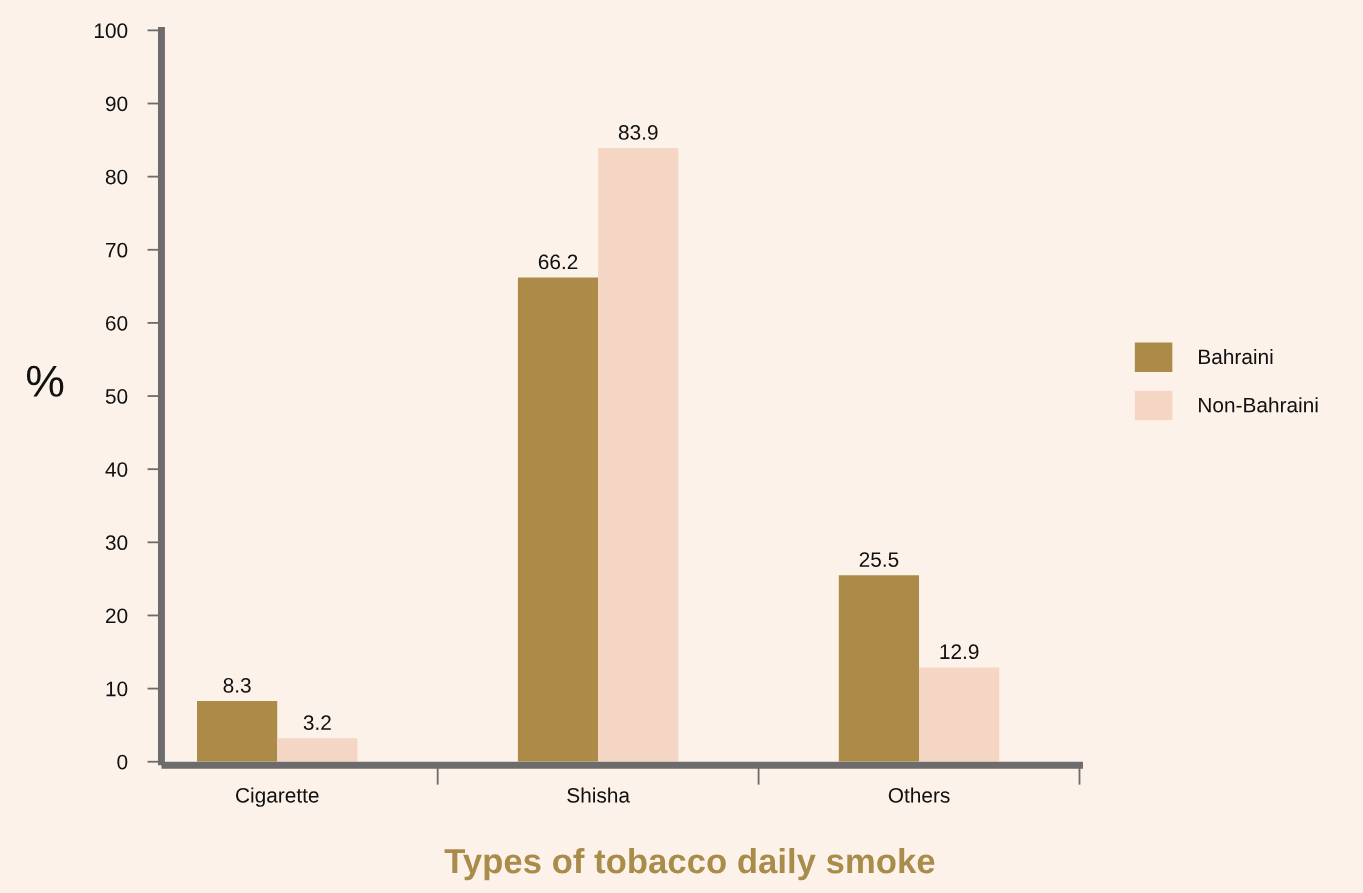 The height and width of the screenshot is (893, 1363). Describe the element at coordinates (122, 762) in the screenshot. I see `y-tick-label: 0` at that location.